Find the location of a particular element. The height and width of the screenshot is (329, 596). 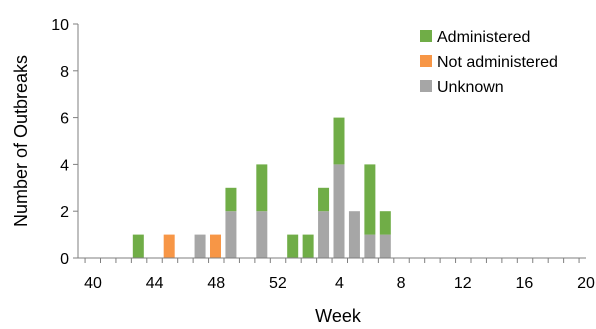

x-tick-label: 40 is located at coordinates (93, 283).